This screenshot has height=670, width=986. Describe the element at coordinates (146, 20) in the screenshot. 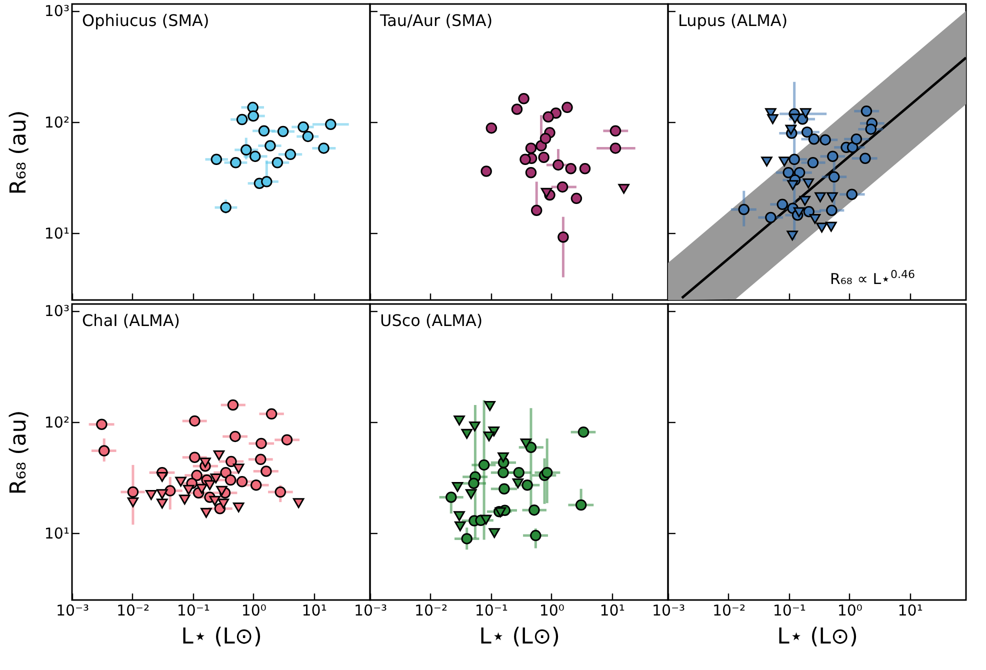

I see `chart-title: Ophiucus (SMA)` at that location.